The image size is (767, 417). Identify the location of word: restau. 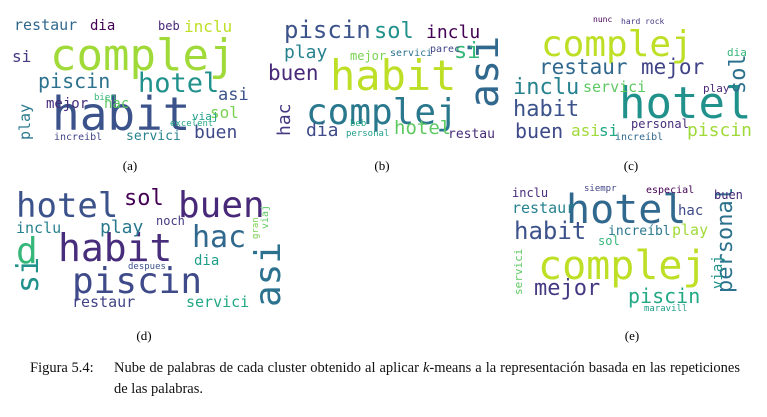
(471, 134).